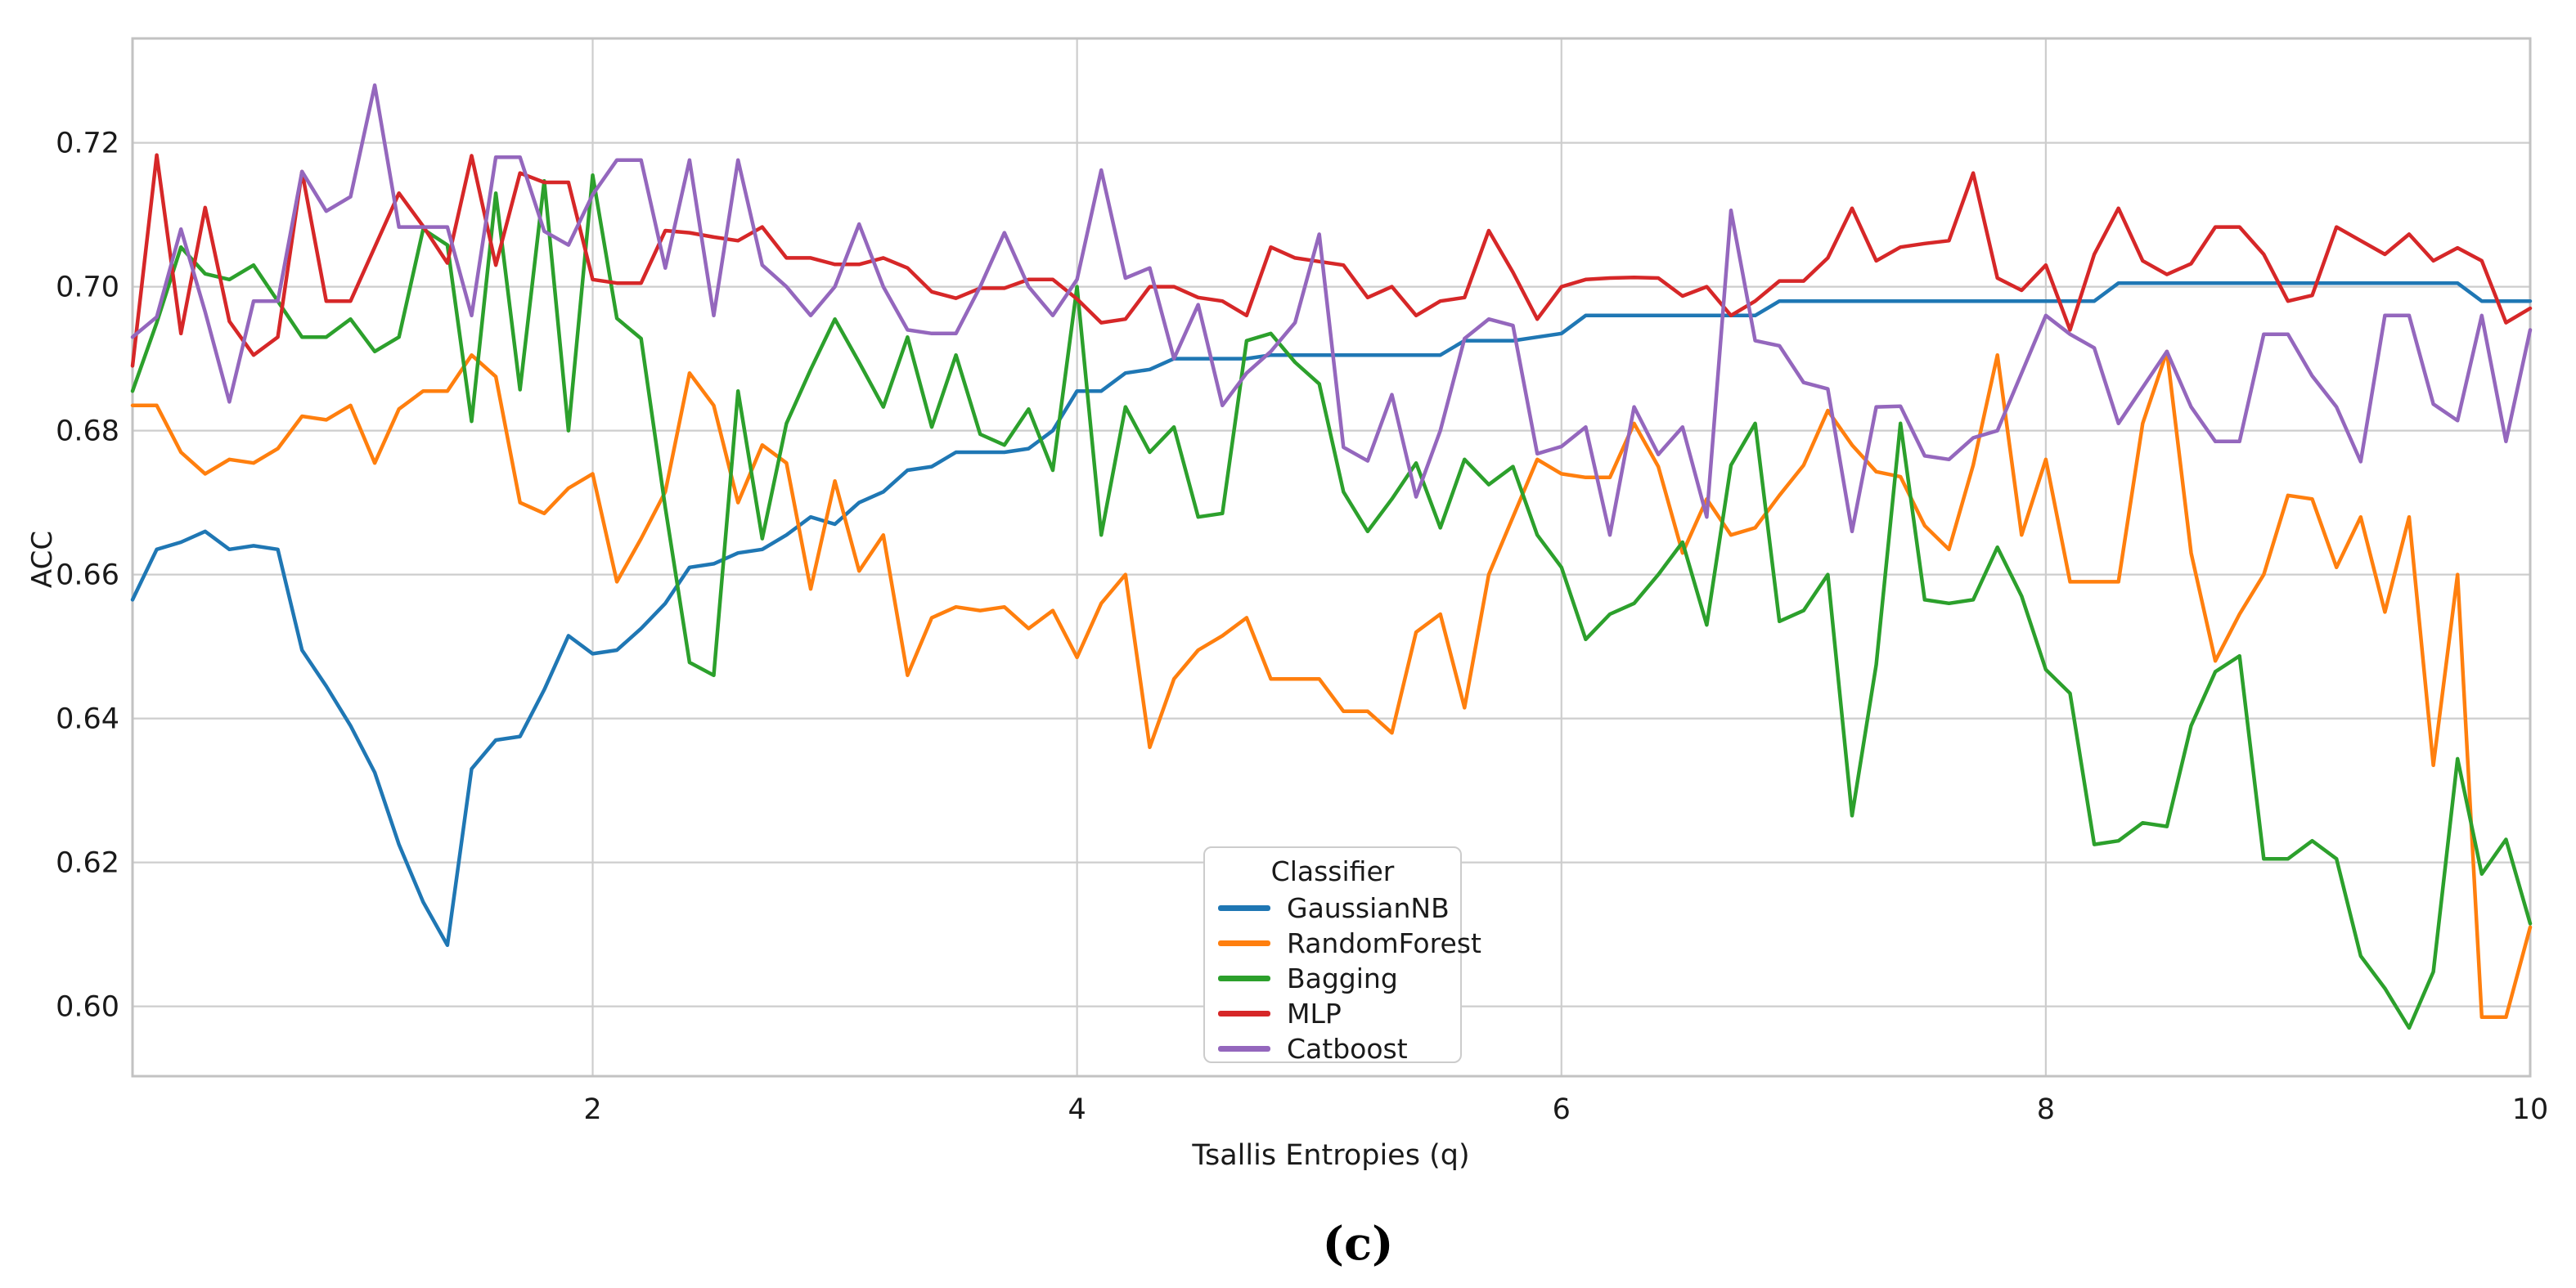 This screenshot has width=2576, height=1288. I want to click on x-tick-label: 8, so click(2046, 1109).